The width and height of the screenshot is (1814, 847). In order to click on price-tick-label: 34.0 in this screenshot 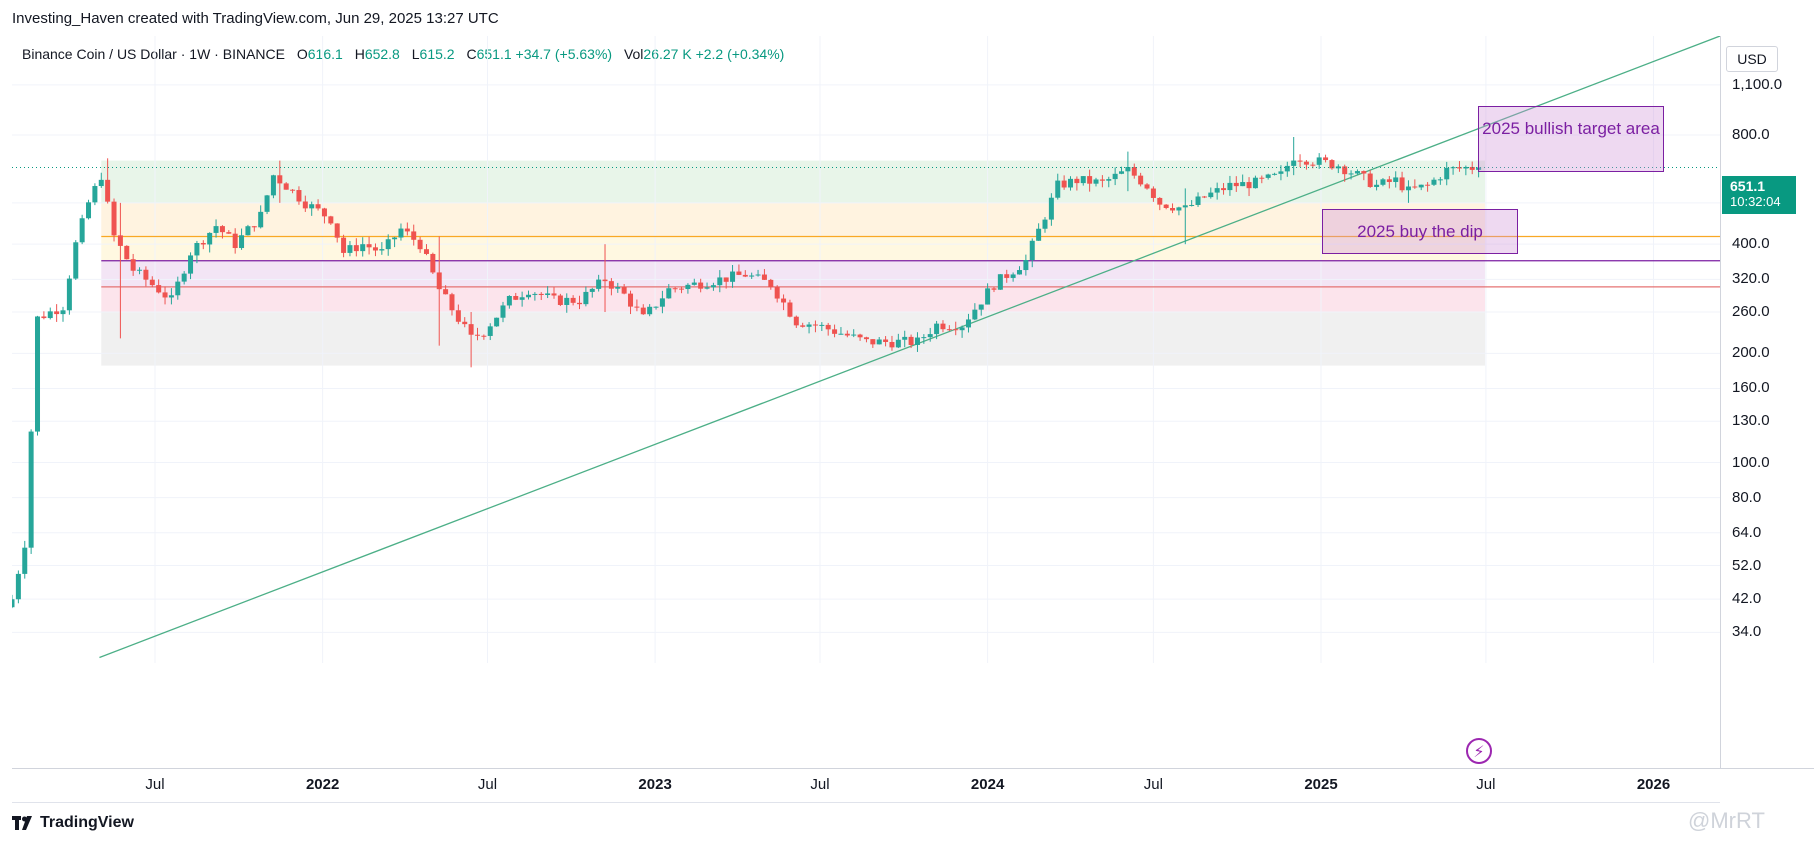, I will do `click(1746, 631)`.